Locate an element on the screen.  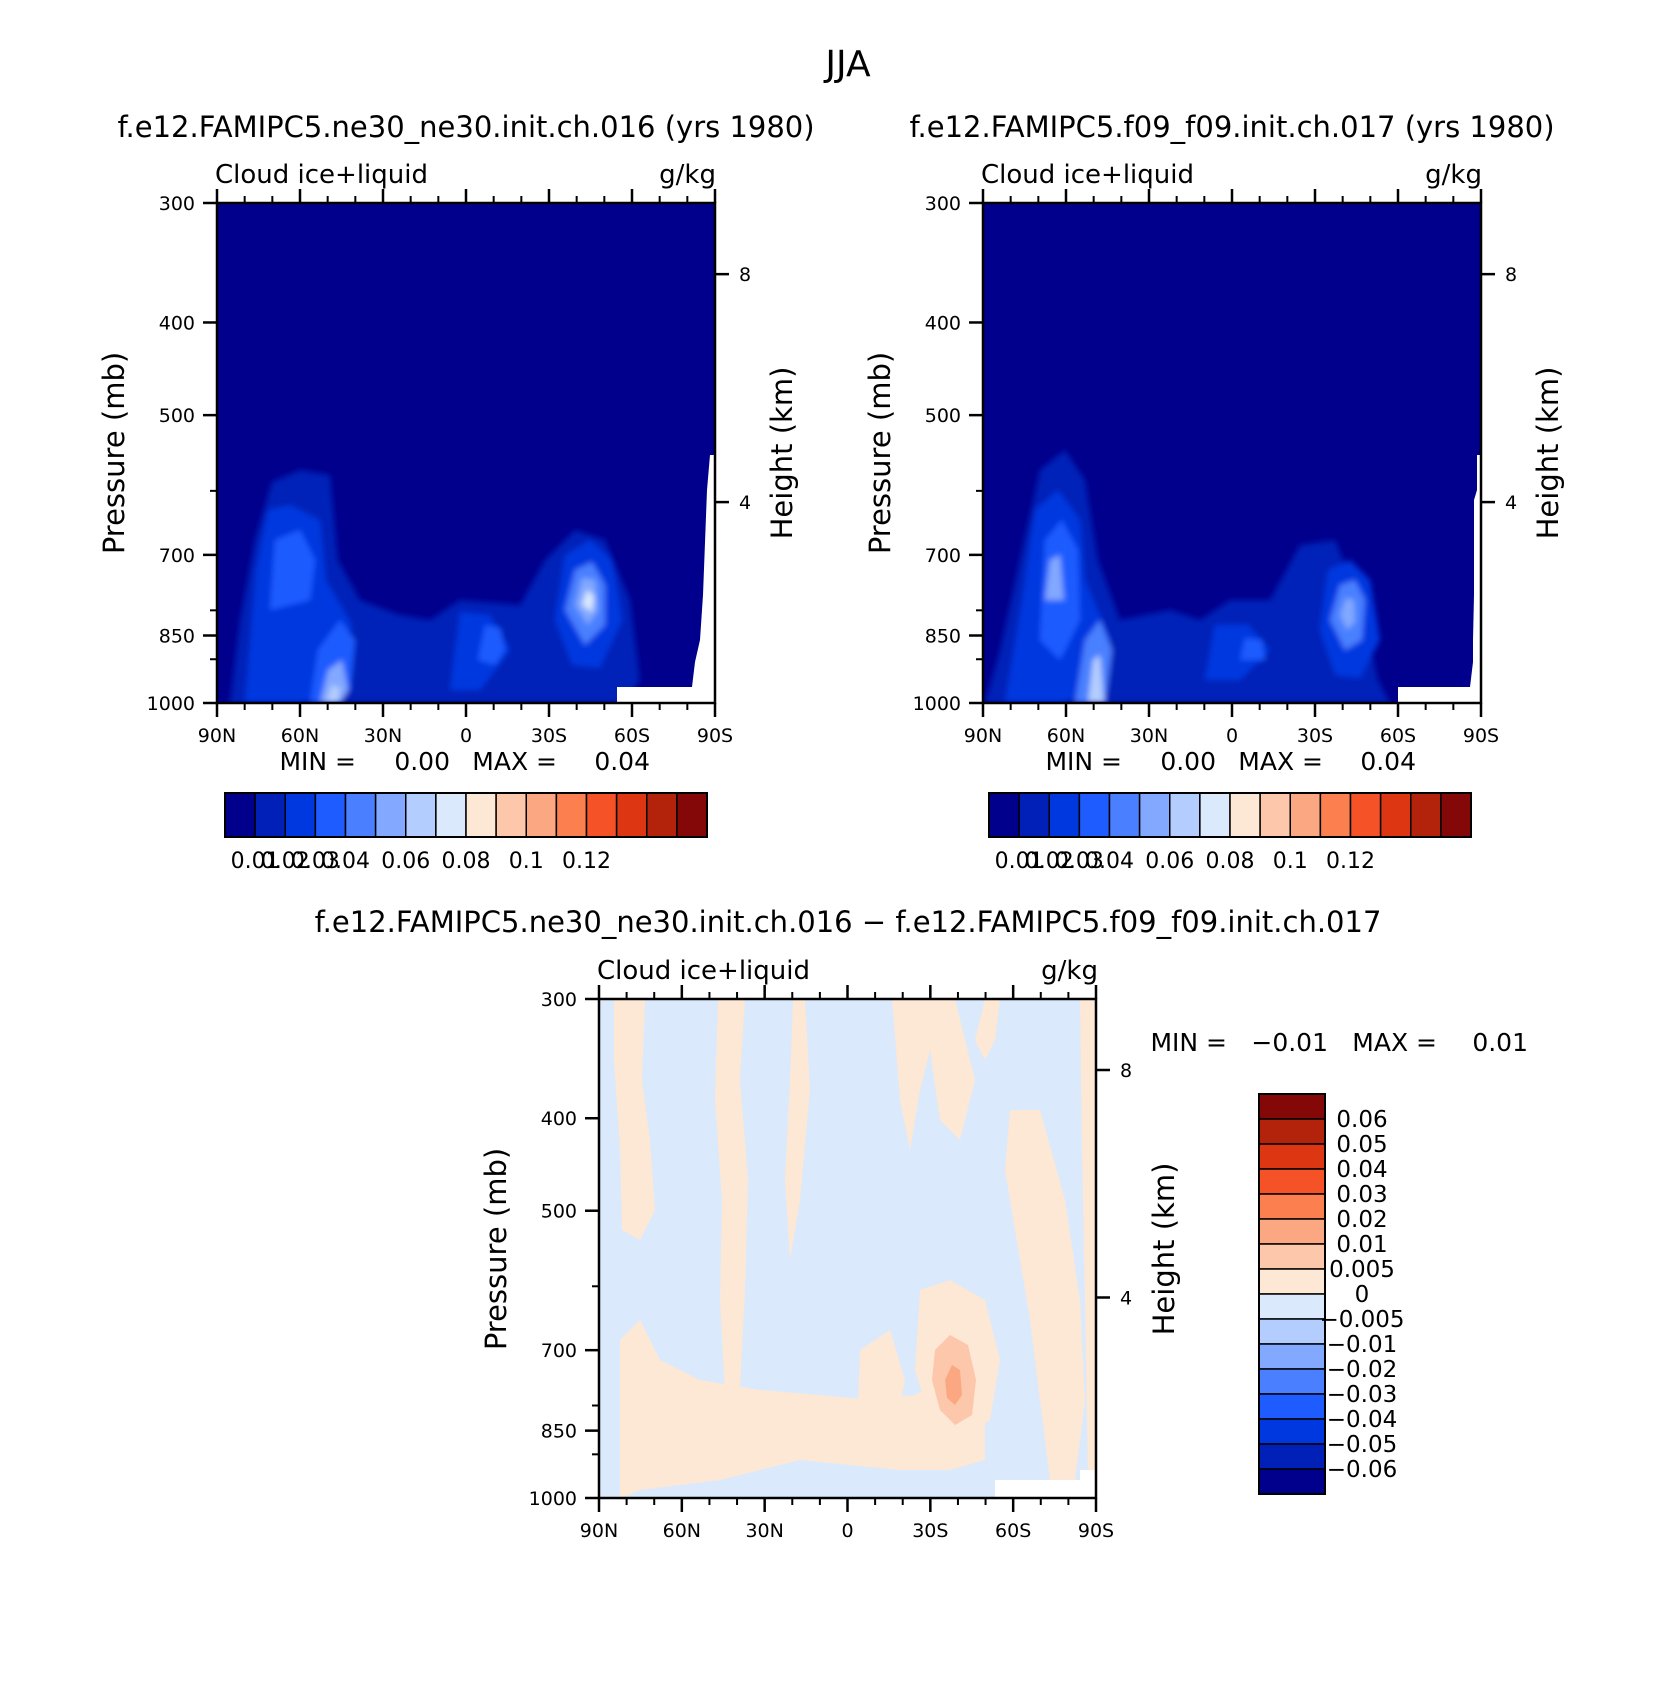
plot-area is located at coordinates (466, 453).